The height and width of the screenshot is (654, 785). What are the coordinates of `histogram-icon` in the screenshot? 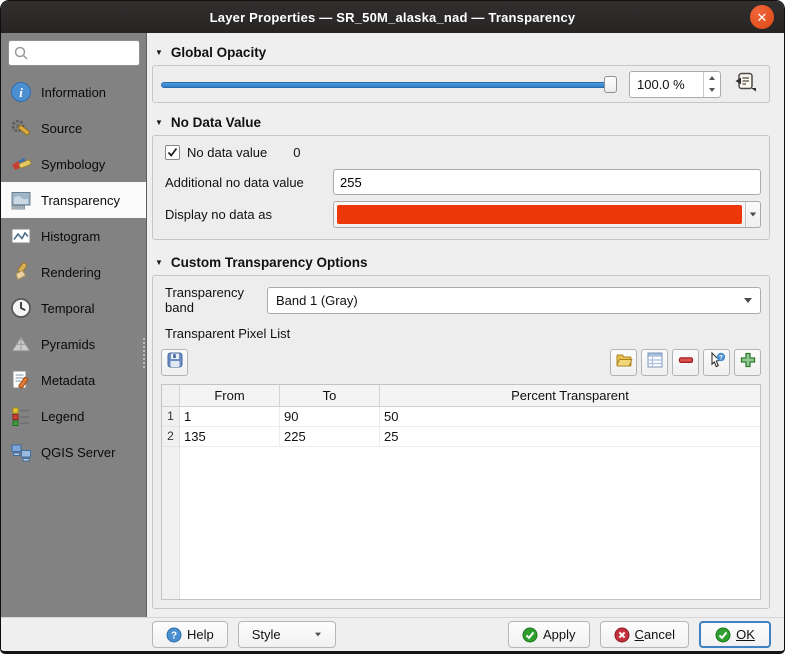 It's located at (21, 236).